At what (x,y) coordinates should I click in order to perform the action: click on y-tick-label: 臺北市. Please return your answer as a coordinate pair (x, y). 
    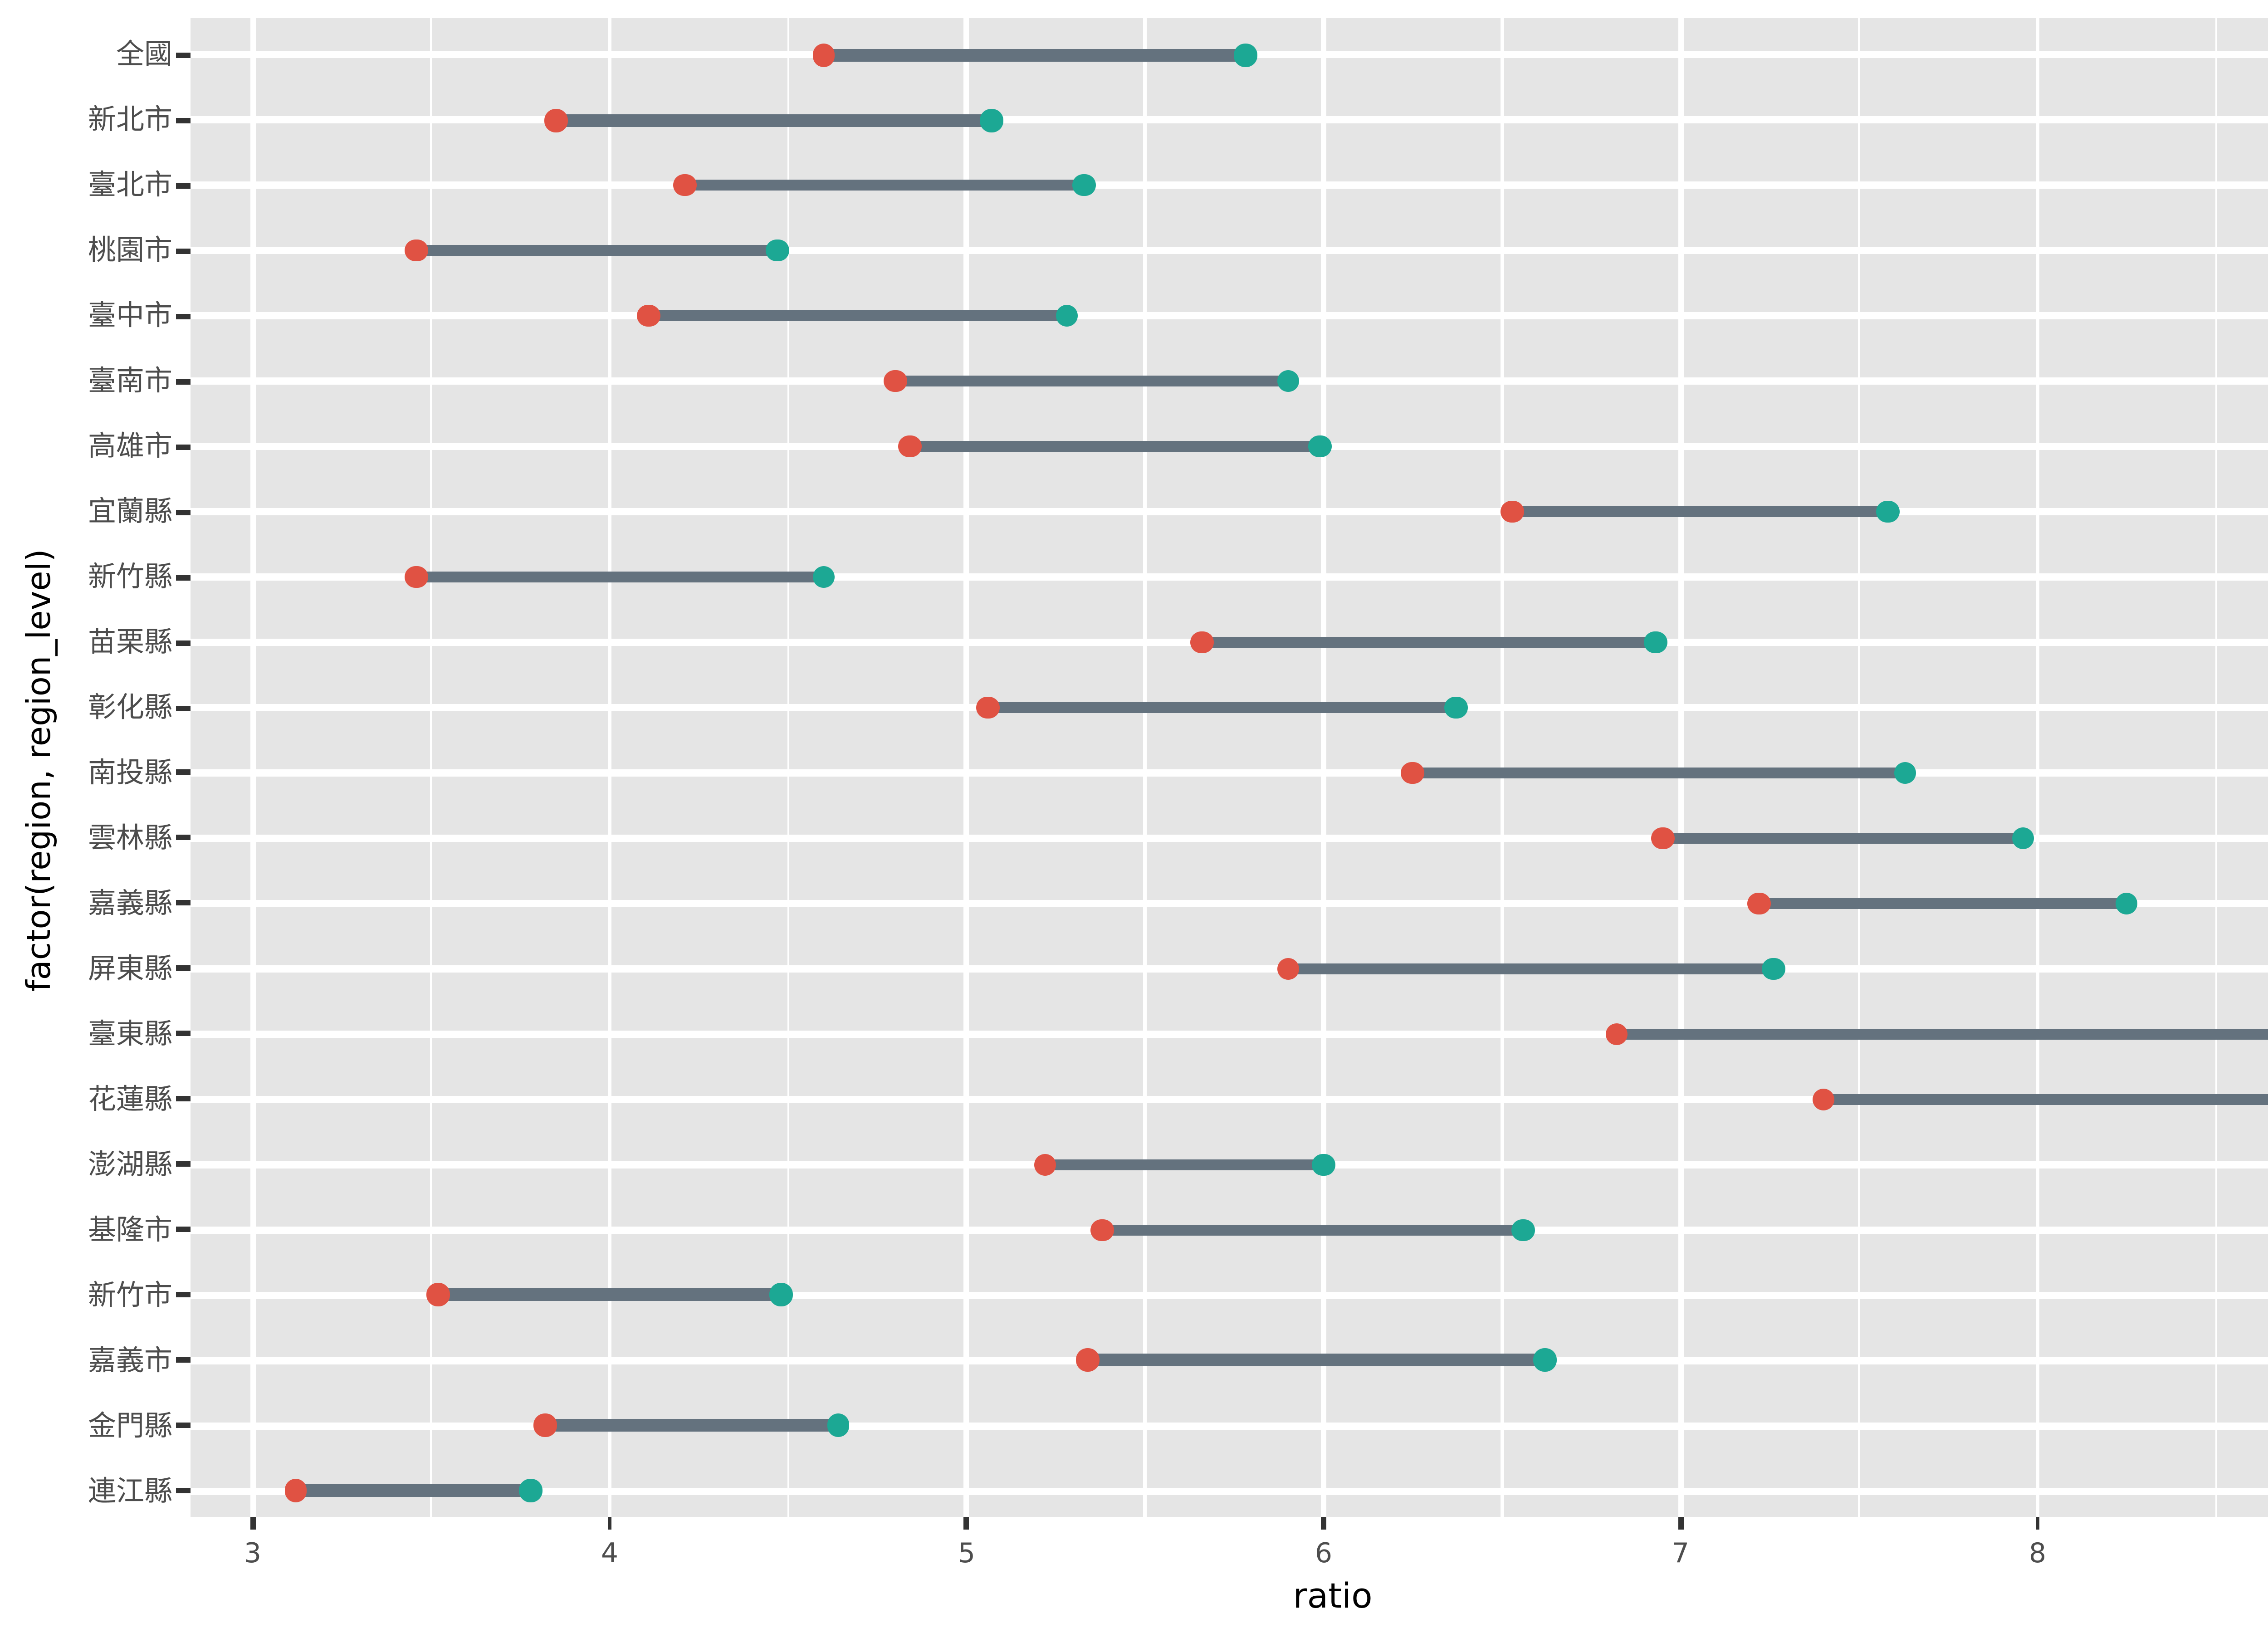
    Looking at the image, I should click on (130, 185).